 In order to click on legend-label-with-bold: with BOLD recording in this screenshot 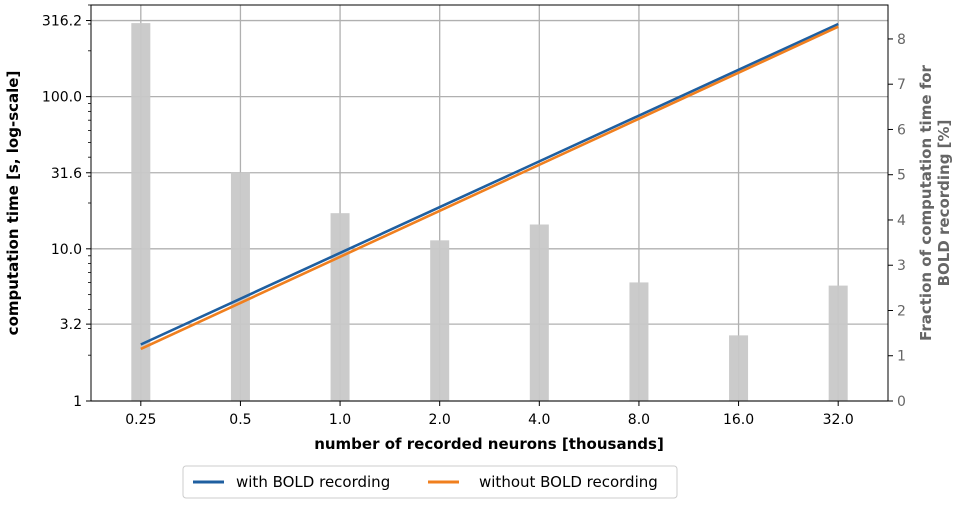, I will do `click(313, 482)`.